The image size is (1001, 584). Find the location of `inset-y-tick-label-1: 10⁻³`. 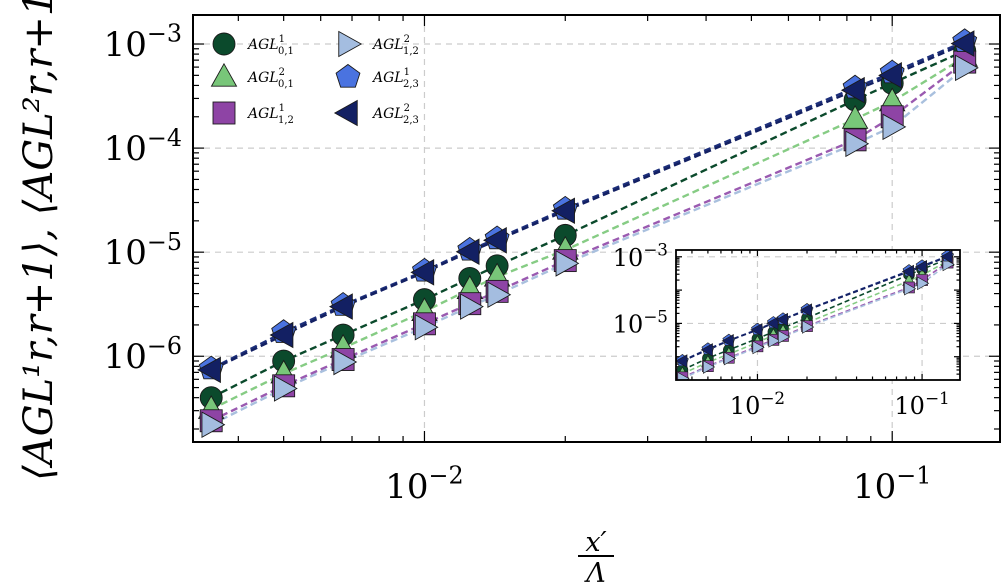

inset-y-tick-label-1: 10⁻³ is located at coordinates (640, 256).